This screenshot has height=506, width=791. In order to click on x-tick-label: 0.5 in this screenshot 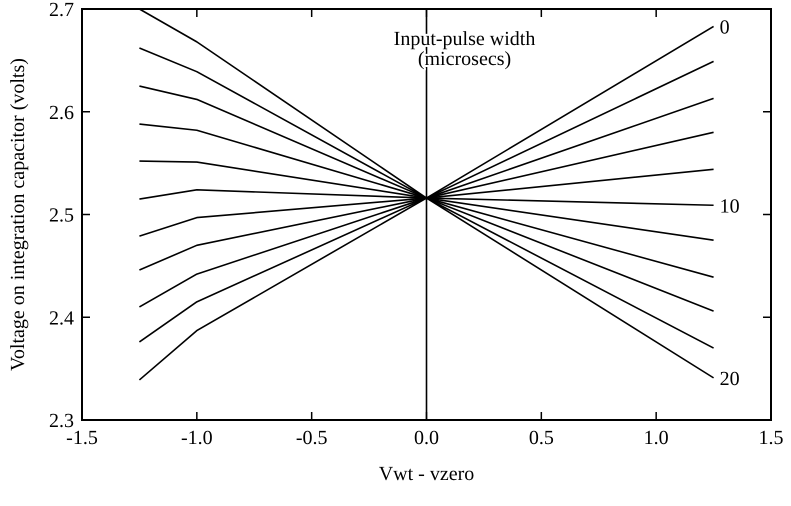, I will do `click(541, 438)`.